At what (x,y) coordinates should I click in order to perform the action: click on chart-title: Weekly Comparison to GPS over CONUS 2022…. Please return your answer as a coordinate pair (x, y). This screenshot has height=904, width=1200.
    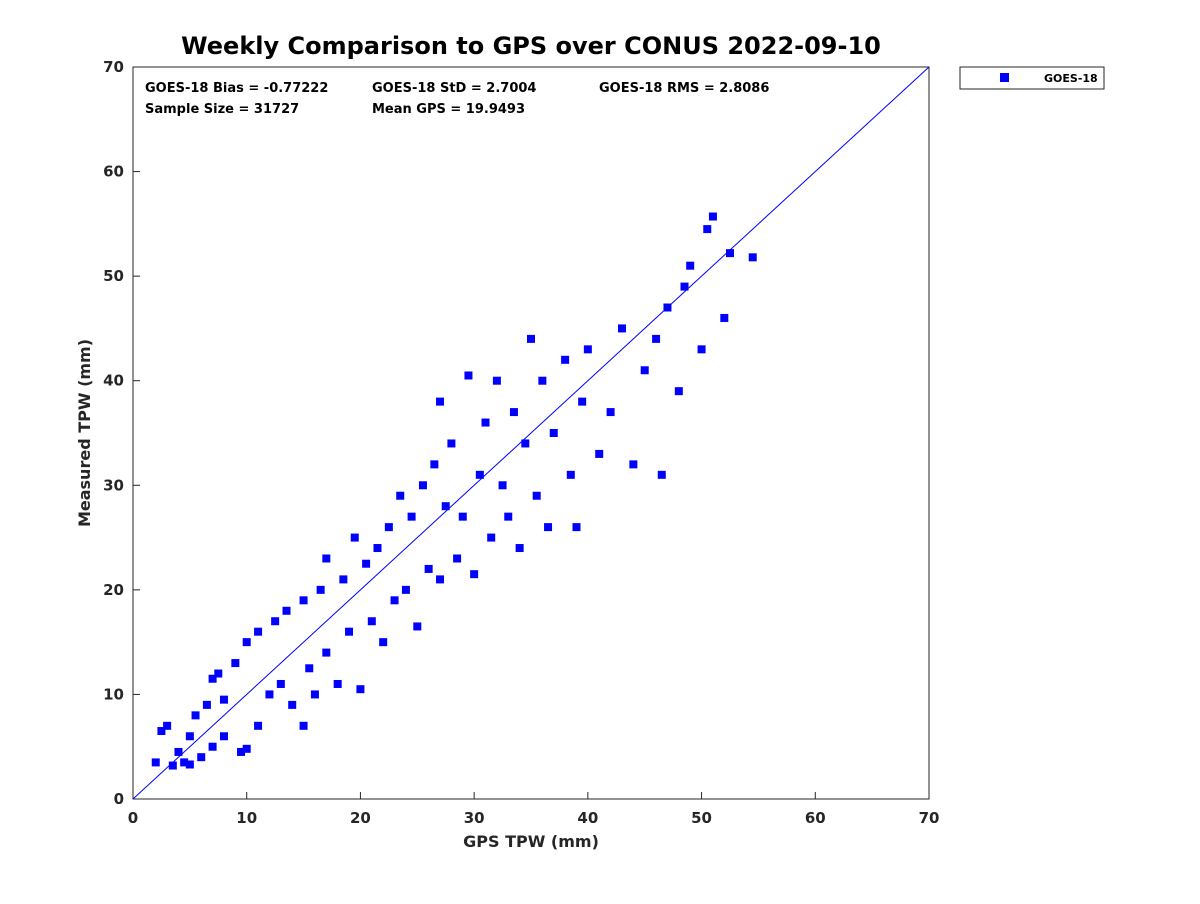
    Looking at the image, I should click on (531, 46).